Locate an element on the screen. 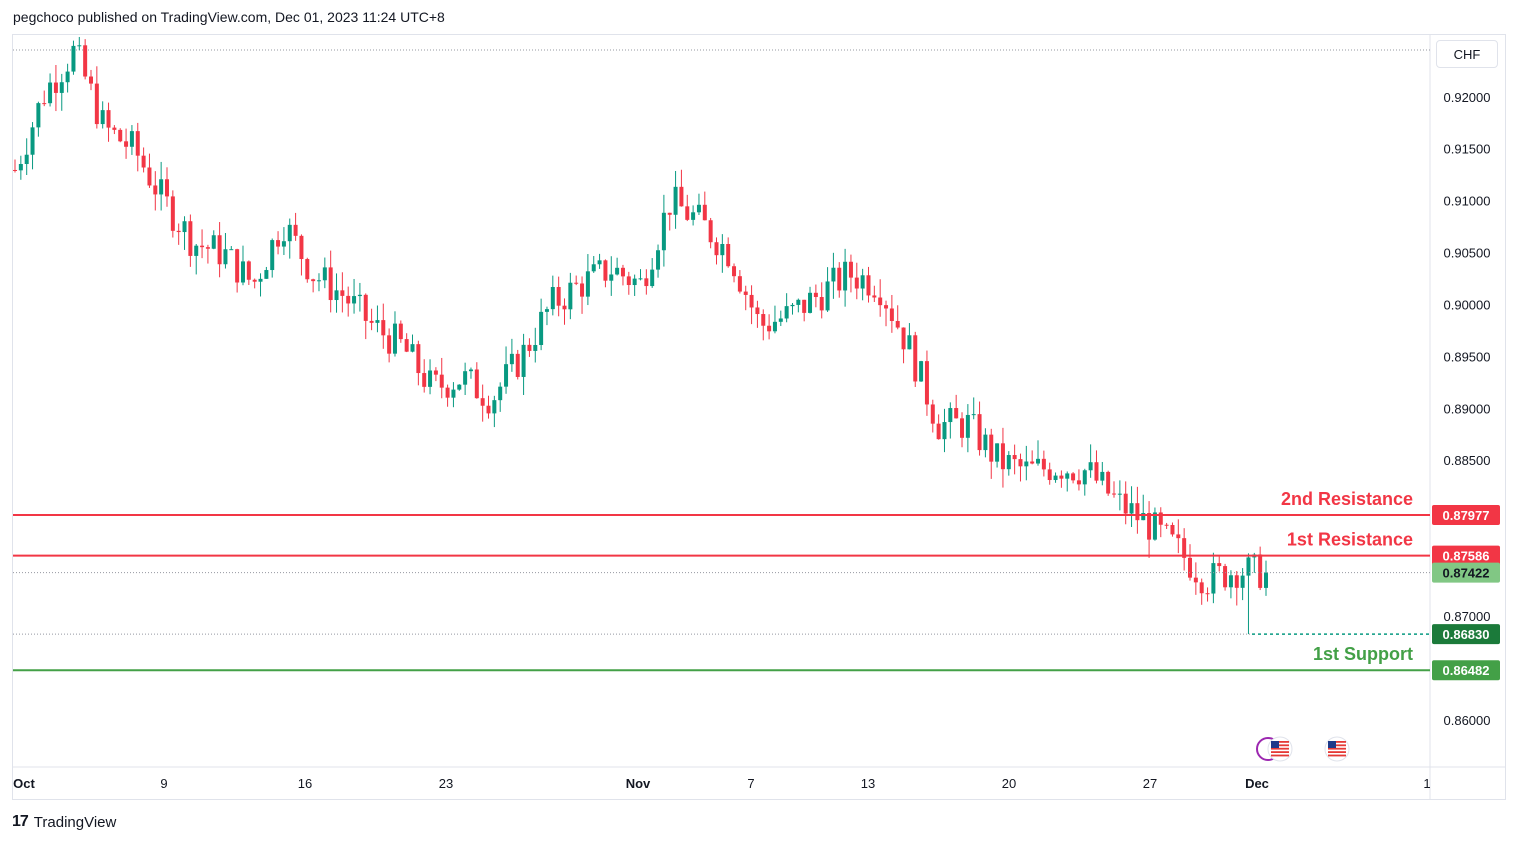 The width and height of the screenshot is (1519, 845). x-tick-label: 20 is located at coordinates (1009, 783).